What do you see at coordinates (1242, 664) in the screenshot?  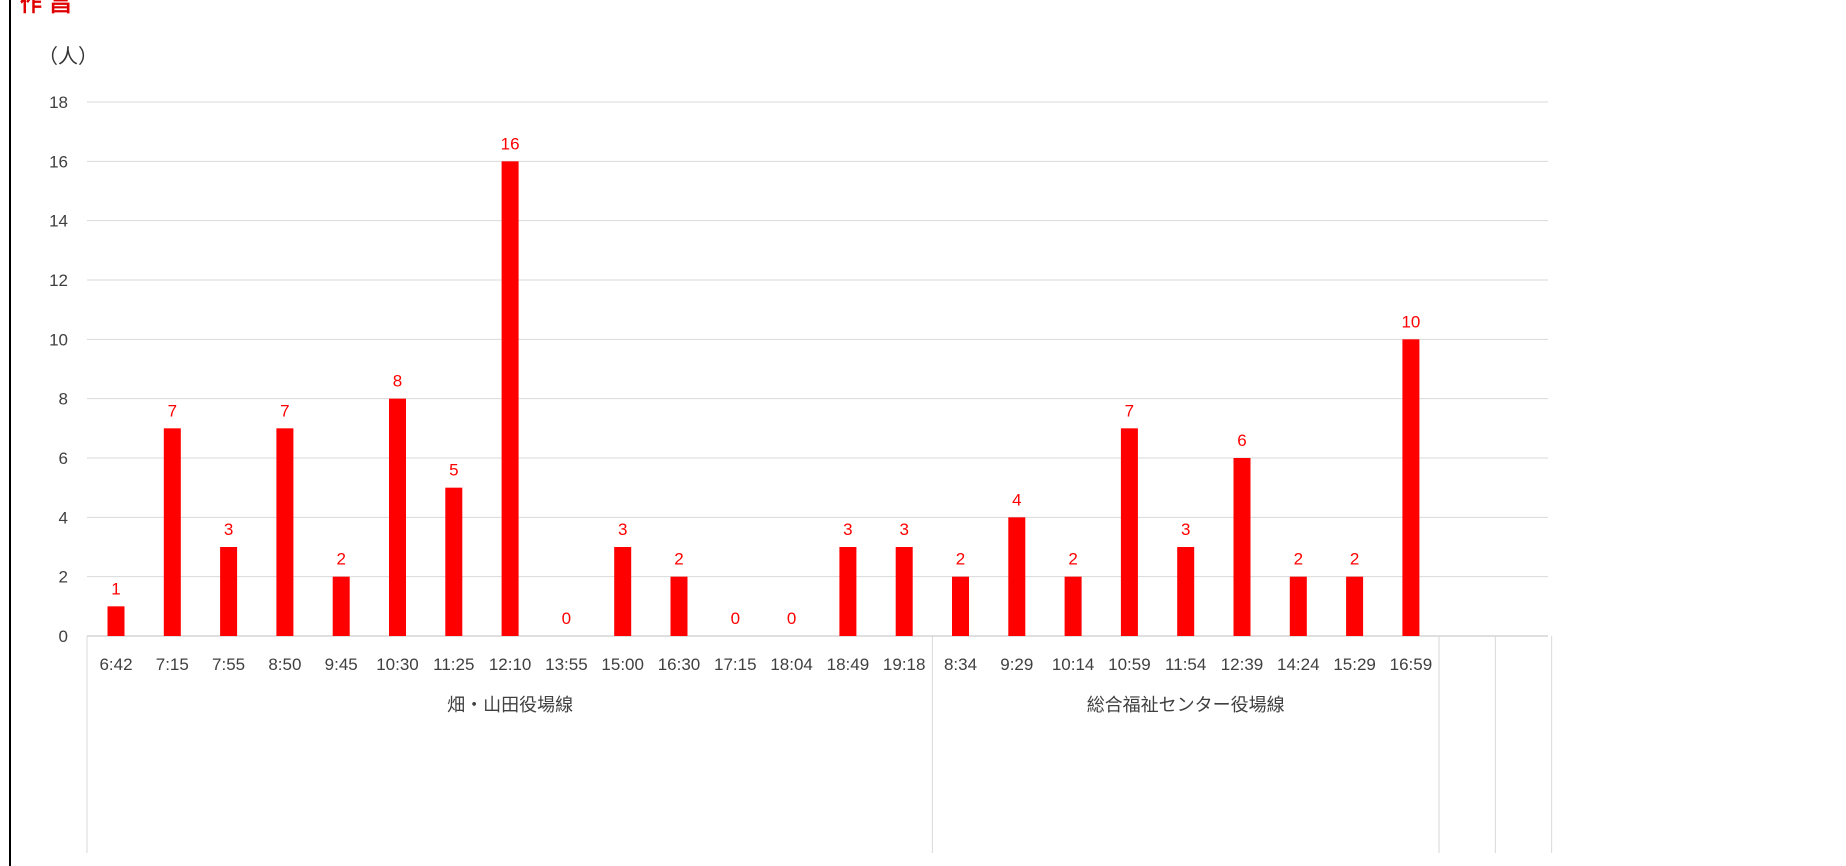 I see `x-tick-label: 12:39` at bounding box center [1242, 664].